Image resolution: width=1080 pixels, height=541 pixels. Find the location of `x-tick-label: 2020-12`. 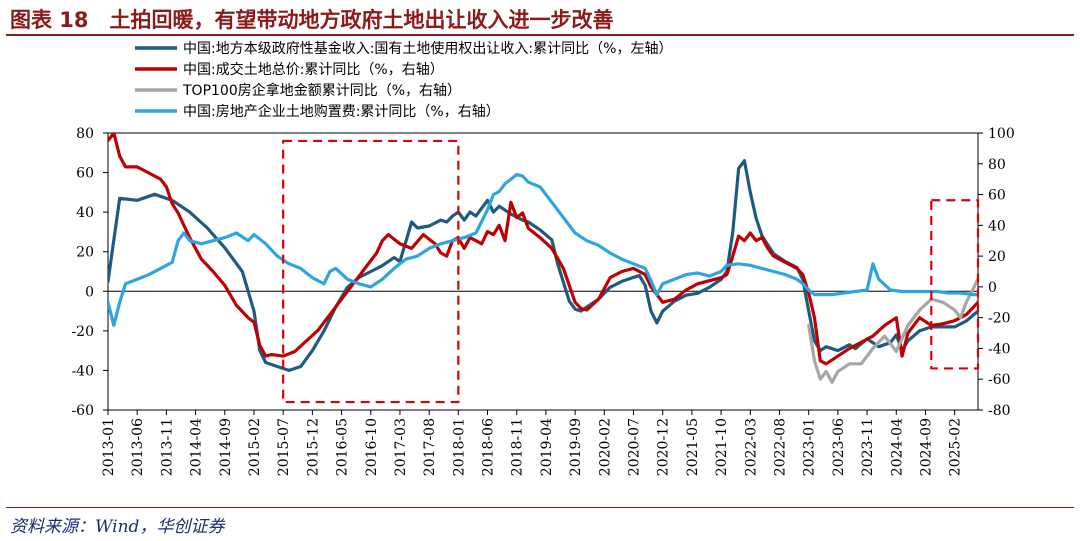

x-tick-label: 2020-12 is located at coordinates (664, 447).